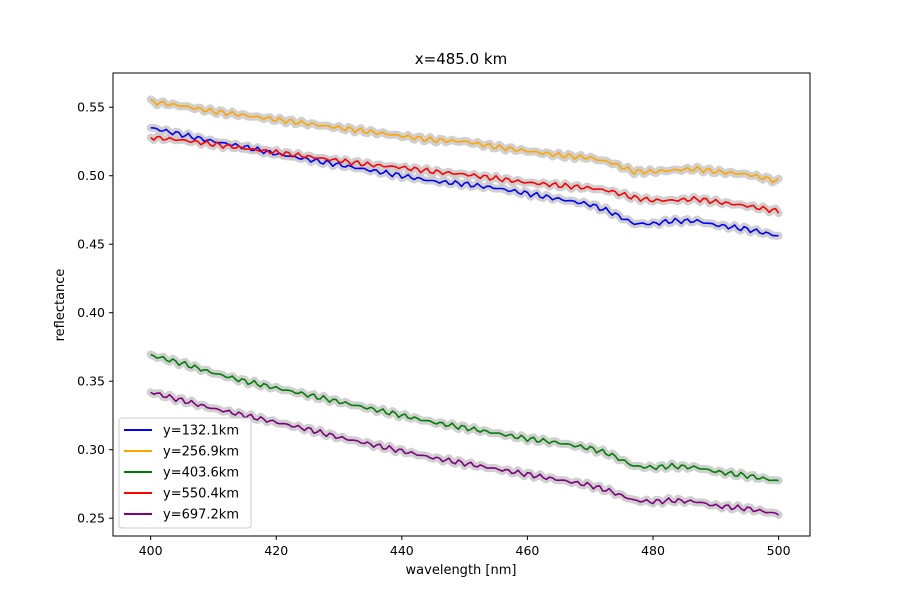 The image size is (900, 600). What do you see at coordinates (91, 449) in the screenshot?
I see `y-tick-label: 0.30` at bounding box center [91, 449].